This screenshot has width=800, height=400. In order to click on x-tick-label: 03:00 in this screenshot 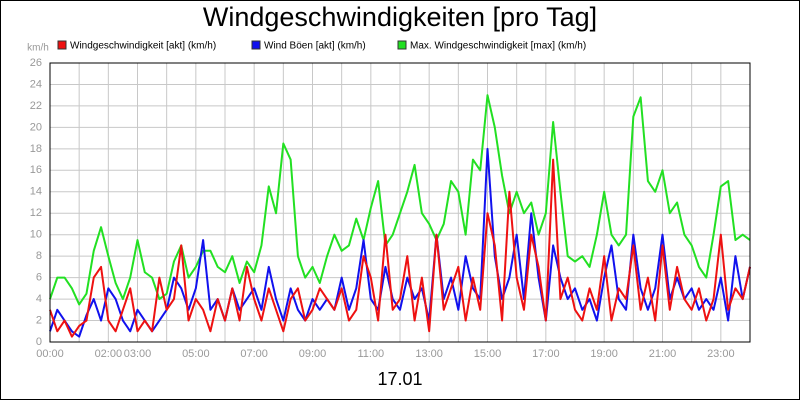, I will do `click(138, 354)`.